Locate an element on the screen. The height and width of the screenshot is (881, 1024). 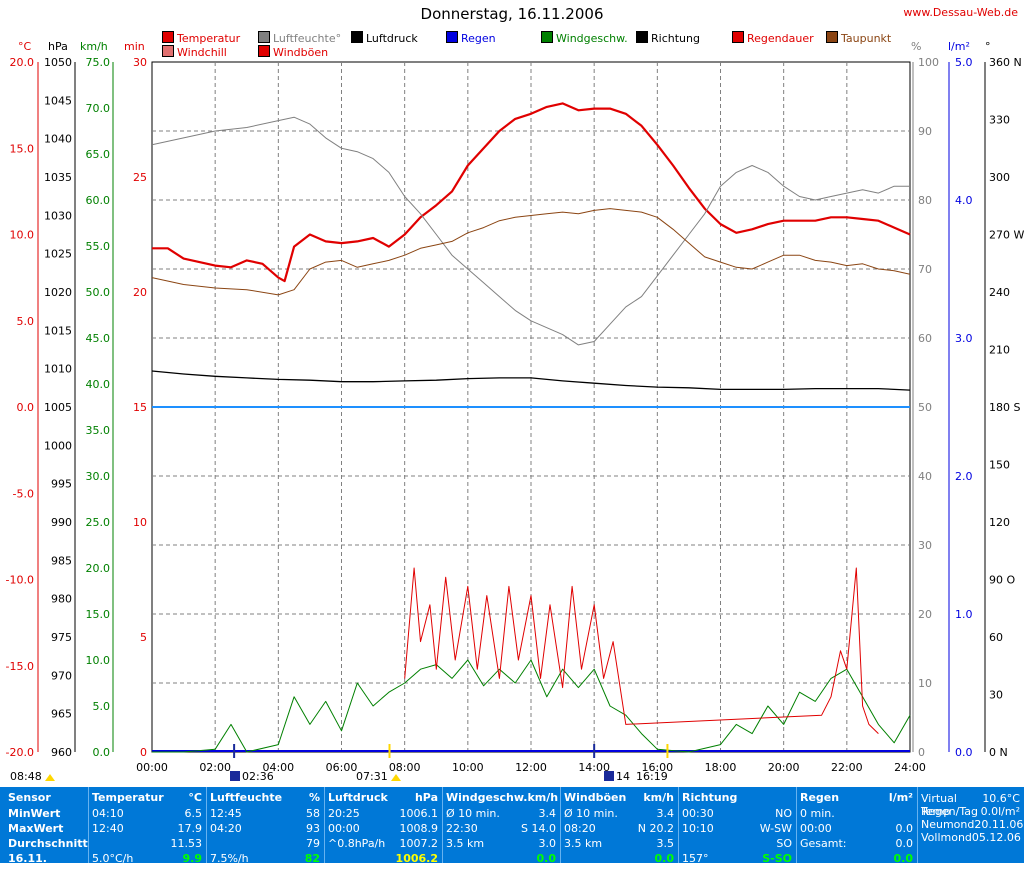
hum-tick-label: 0 is located at coordinates (921, 752).